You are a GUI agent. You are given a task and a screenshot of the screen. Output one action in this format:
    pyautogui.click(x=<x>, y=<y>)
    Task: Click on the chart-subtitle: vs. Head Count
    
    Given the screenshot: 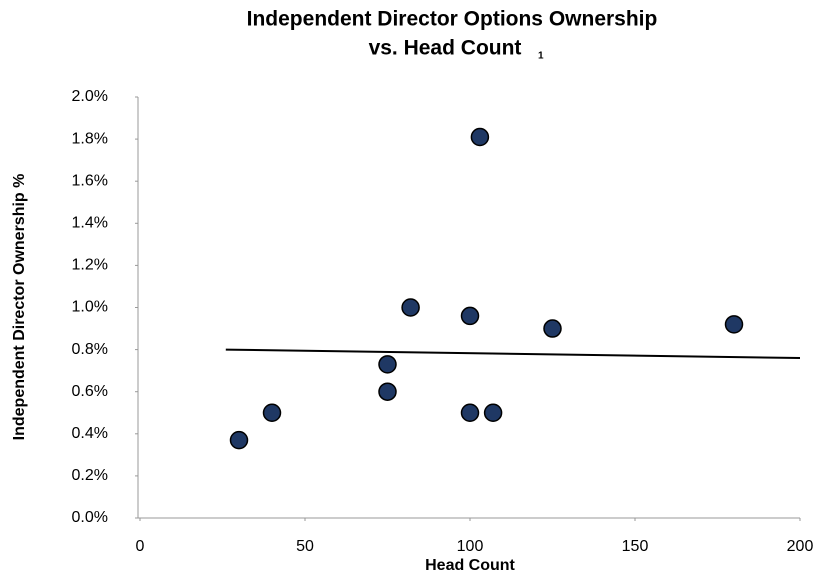 What is the action you would take?
    pyautogui.click(x=445, y=48)
    